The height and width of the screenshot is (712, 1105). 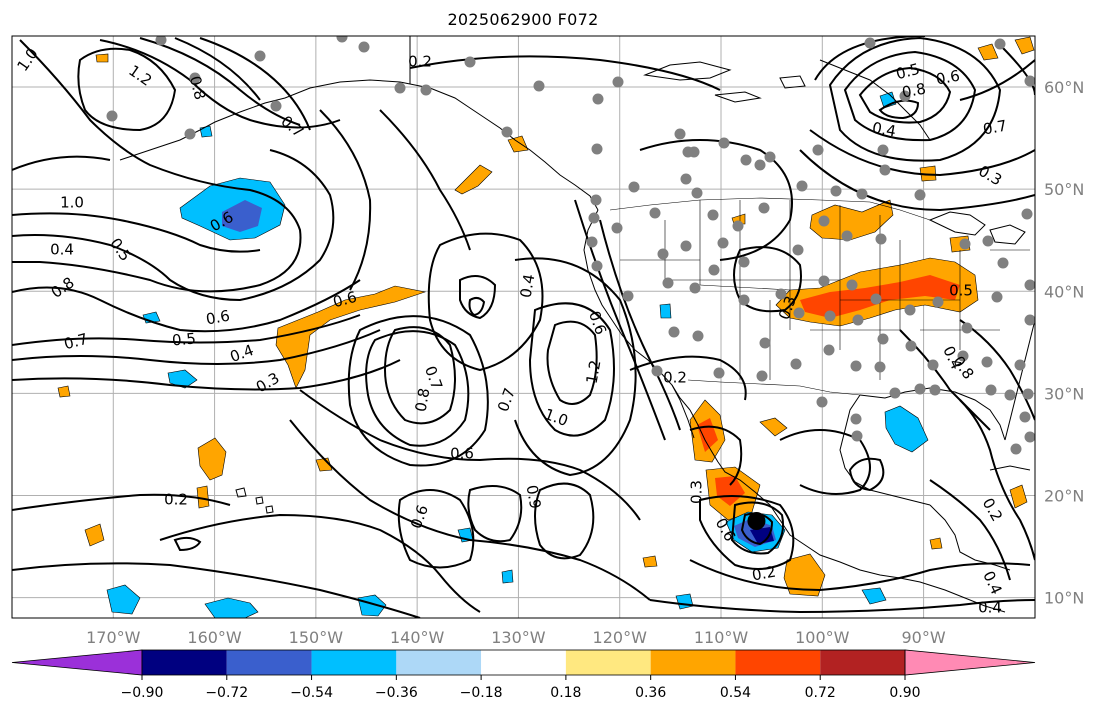 What do you see at coordinates (620, 637) in the screenshot?
I see `longitude-tick-label: 120°W` at bounding box center [620, 637].